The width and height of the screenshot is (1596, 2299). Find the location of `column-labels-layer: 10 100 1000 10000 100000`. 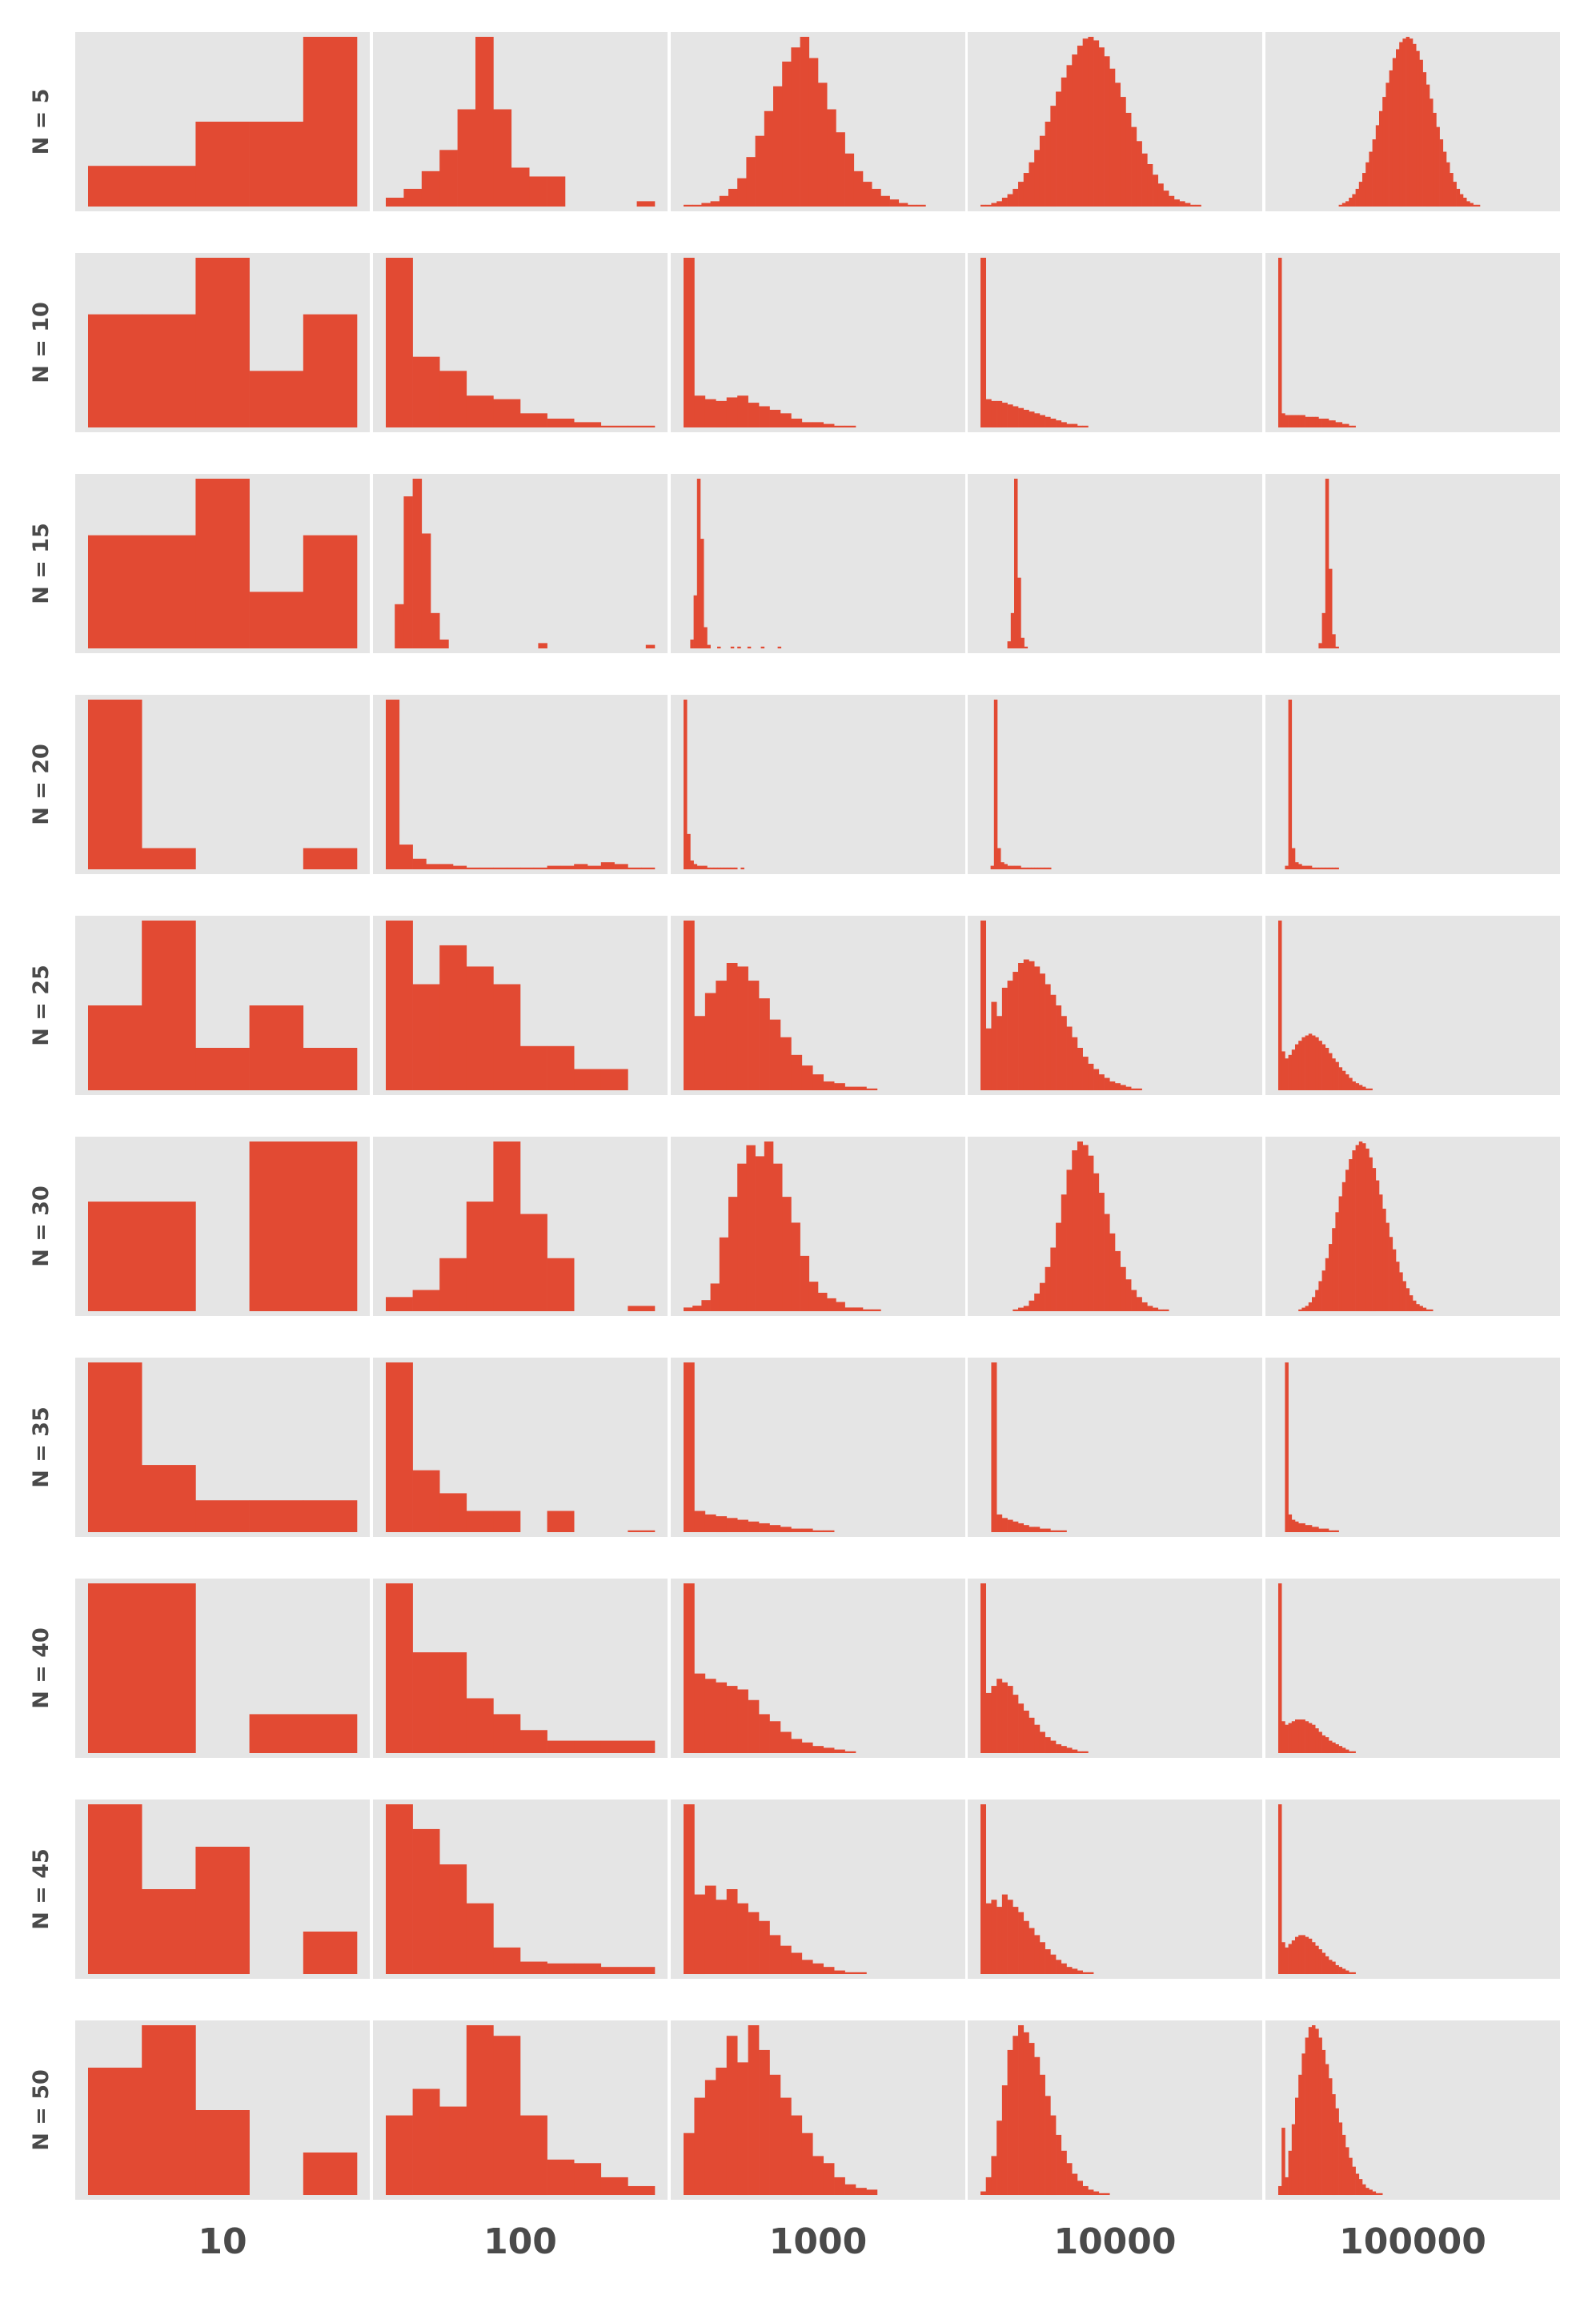

column-labels-layer: 10 100 1000 10000 100000 is located at coordinates (842, 2241).